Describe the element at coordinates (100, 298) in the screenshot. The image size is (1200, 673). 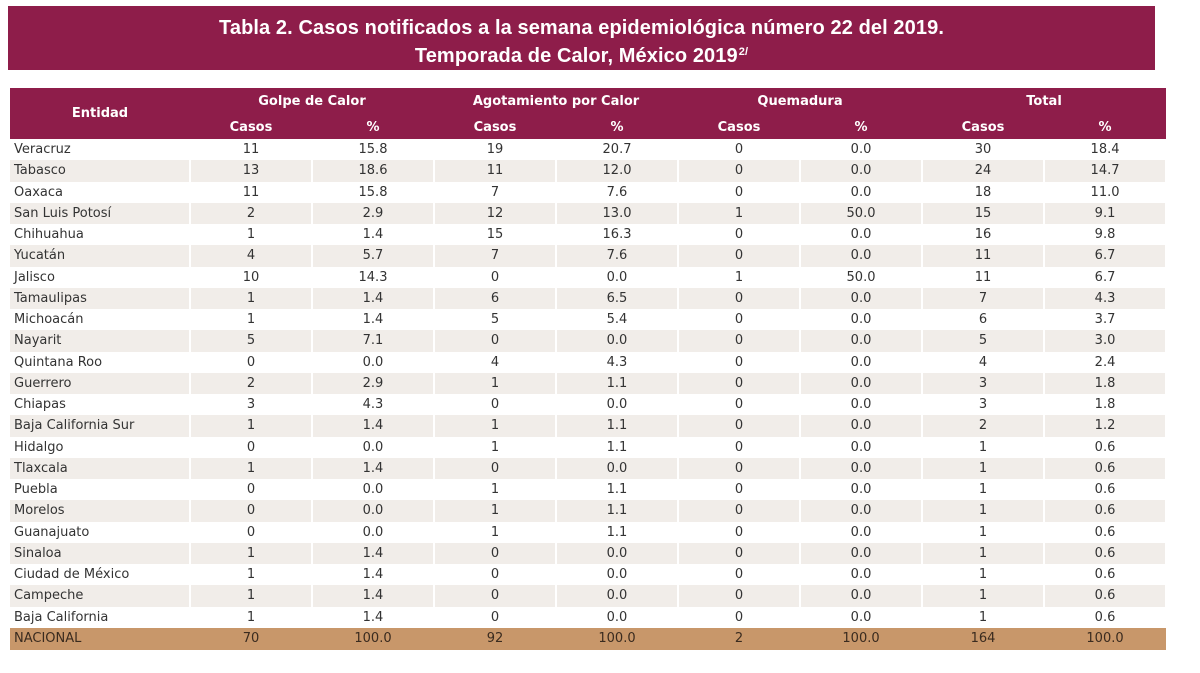
I see `state-name-cell: Tamaulipas` at that location.